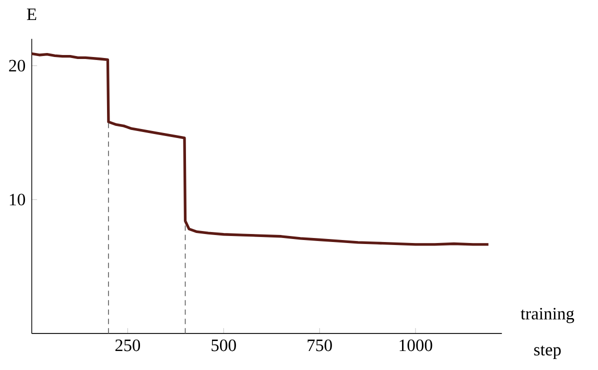  Describe the element at coordinates (31, 14) in the screenshot. I see `y-axis-title: E` at that location.